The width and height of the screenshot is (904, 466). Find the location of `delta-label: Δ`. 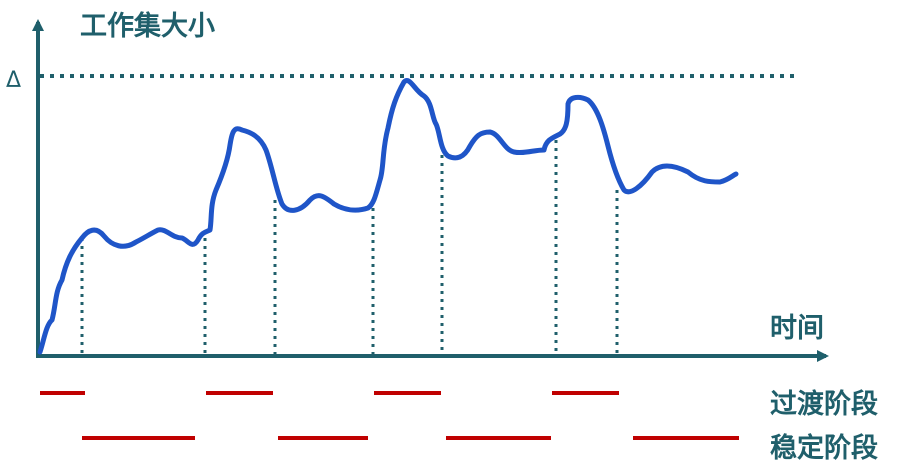

delta-label: Δ is located at coordinates (14, 80).